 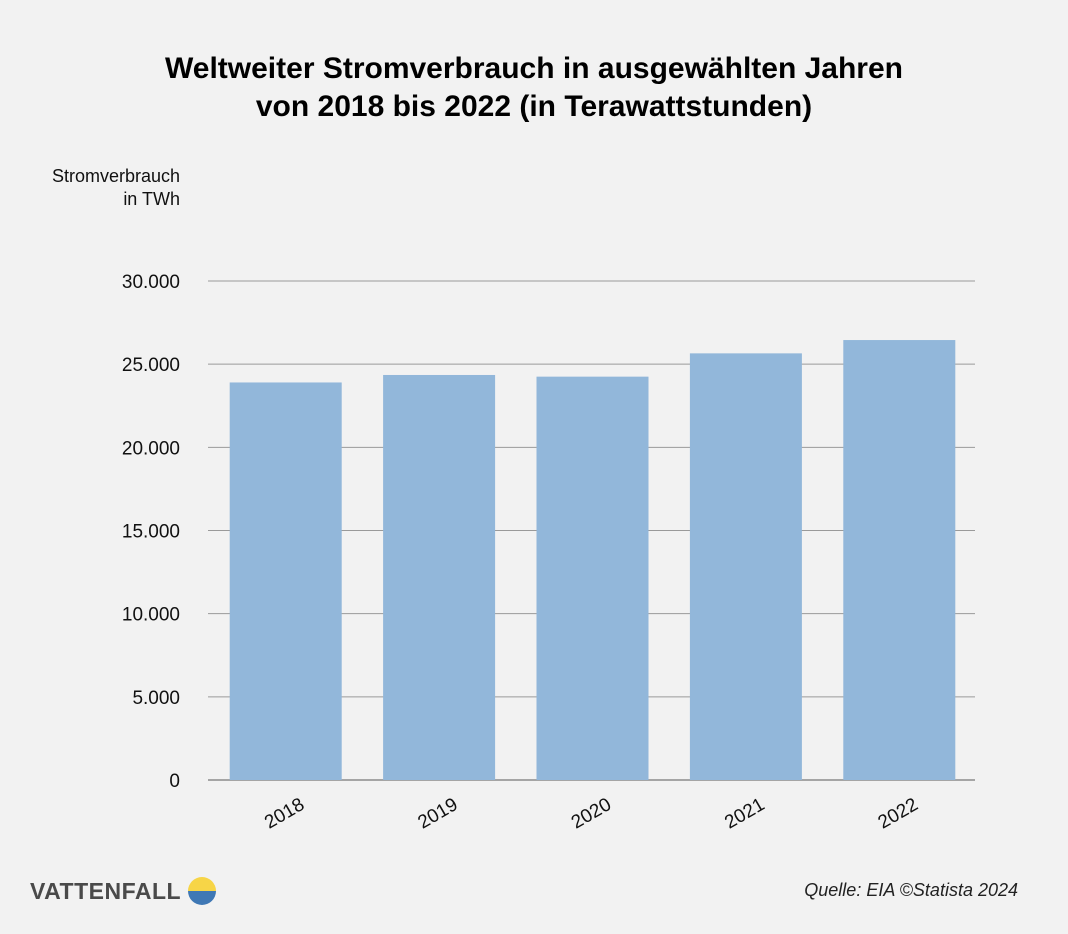 I want to click on y-axis-ticks: 0 5.000 10.000 15.000 20.000 25.000 30.000, so click(x=151, y=532).